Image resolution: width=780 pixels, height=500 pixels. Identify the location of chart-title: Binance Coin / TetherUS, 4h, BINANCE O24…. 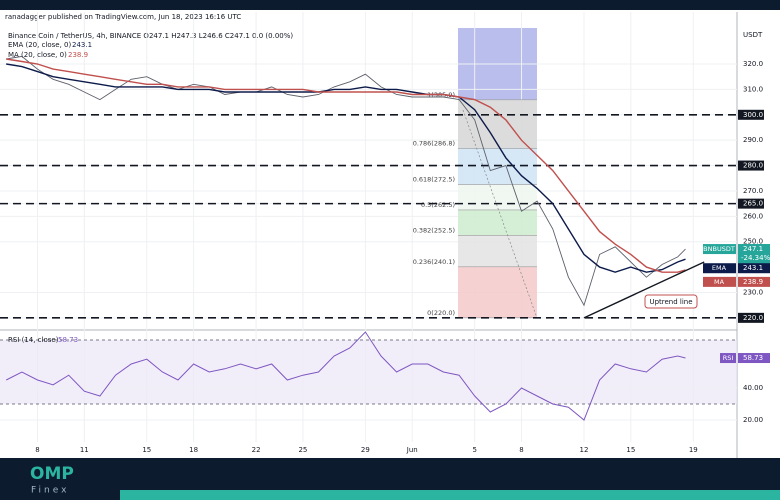
(150, 36).